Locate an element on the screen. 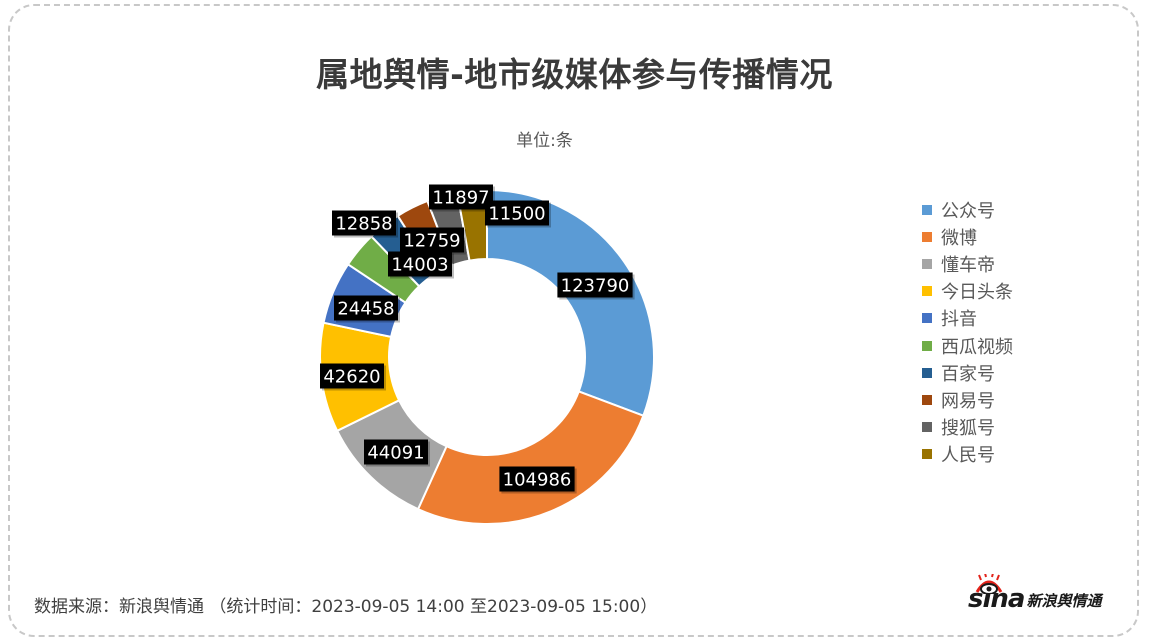  sina-wordmark: sina is located at coordinates (996, 593).